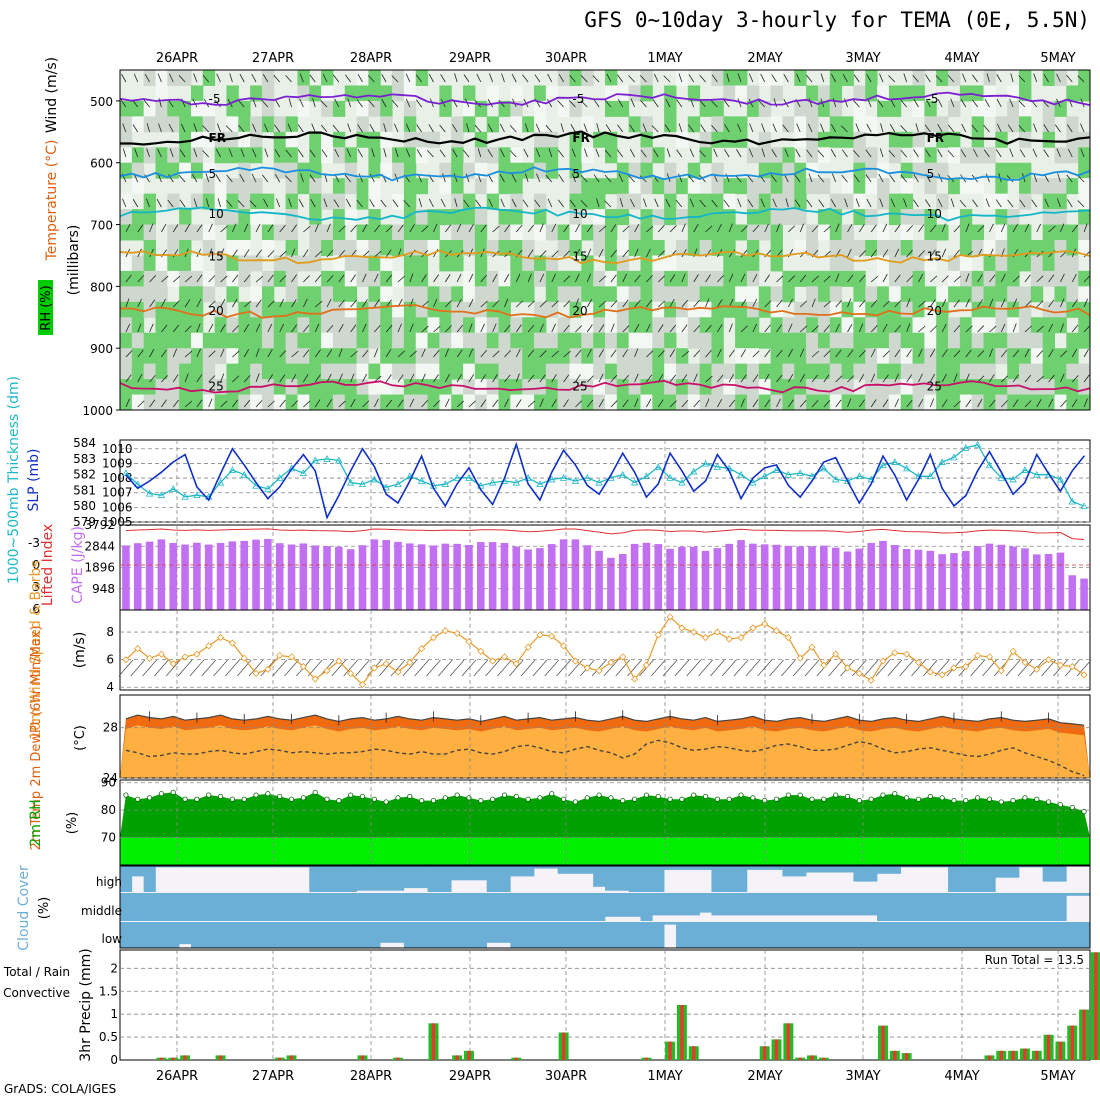  What do you see at coordinates (1037, 669) in the screenshot?
I see `wind-speed-point` at bounding box center [1037, 669].